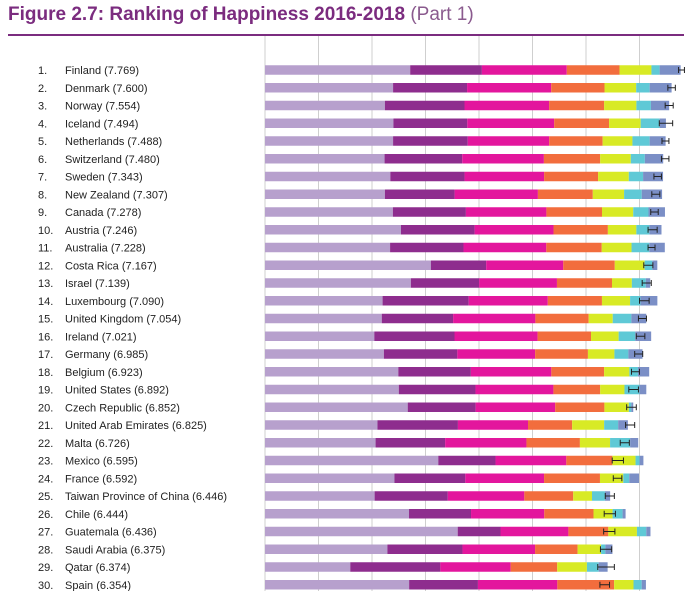 This screenshot has width=687, height=591. Describe the element at coordinates (354, 160) in the screenshot. I see `chart-row: 6. Switzerland (7.480)` at that location.